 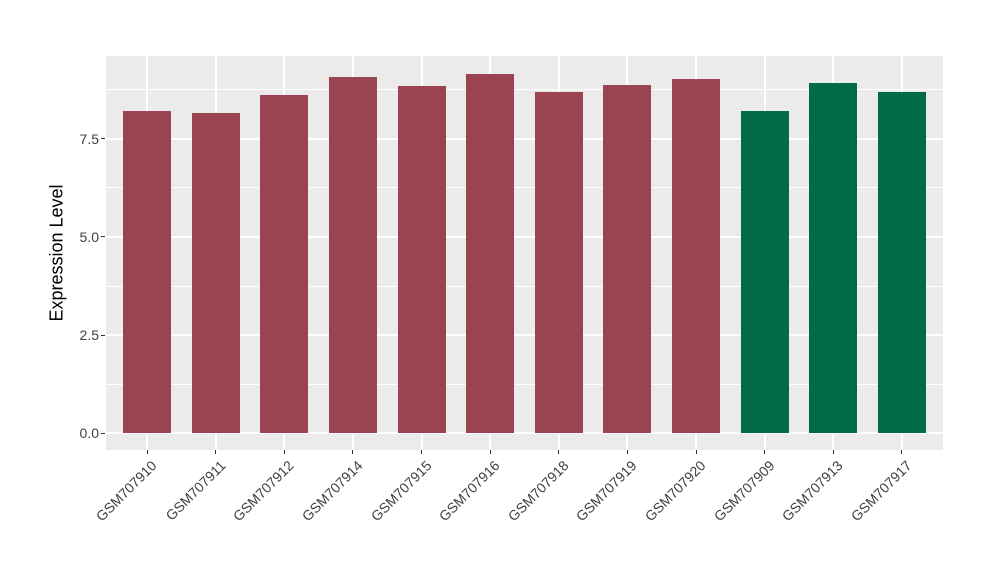 What do you see at coordinates (902, 262) in the screenshot?
I see `bar-GSM707917` at bounding box center [902, 262].